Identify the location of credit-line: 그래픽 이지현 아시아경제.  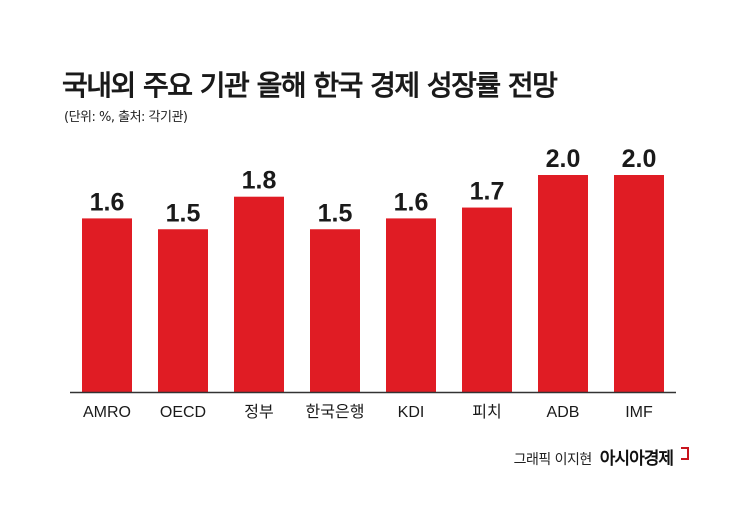
(601, 456).